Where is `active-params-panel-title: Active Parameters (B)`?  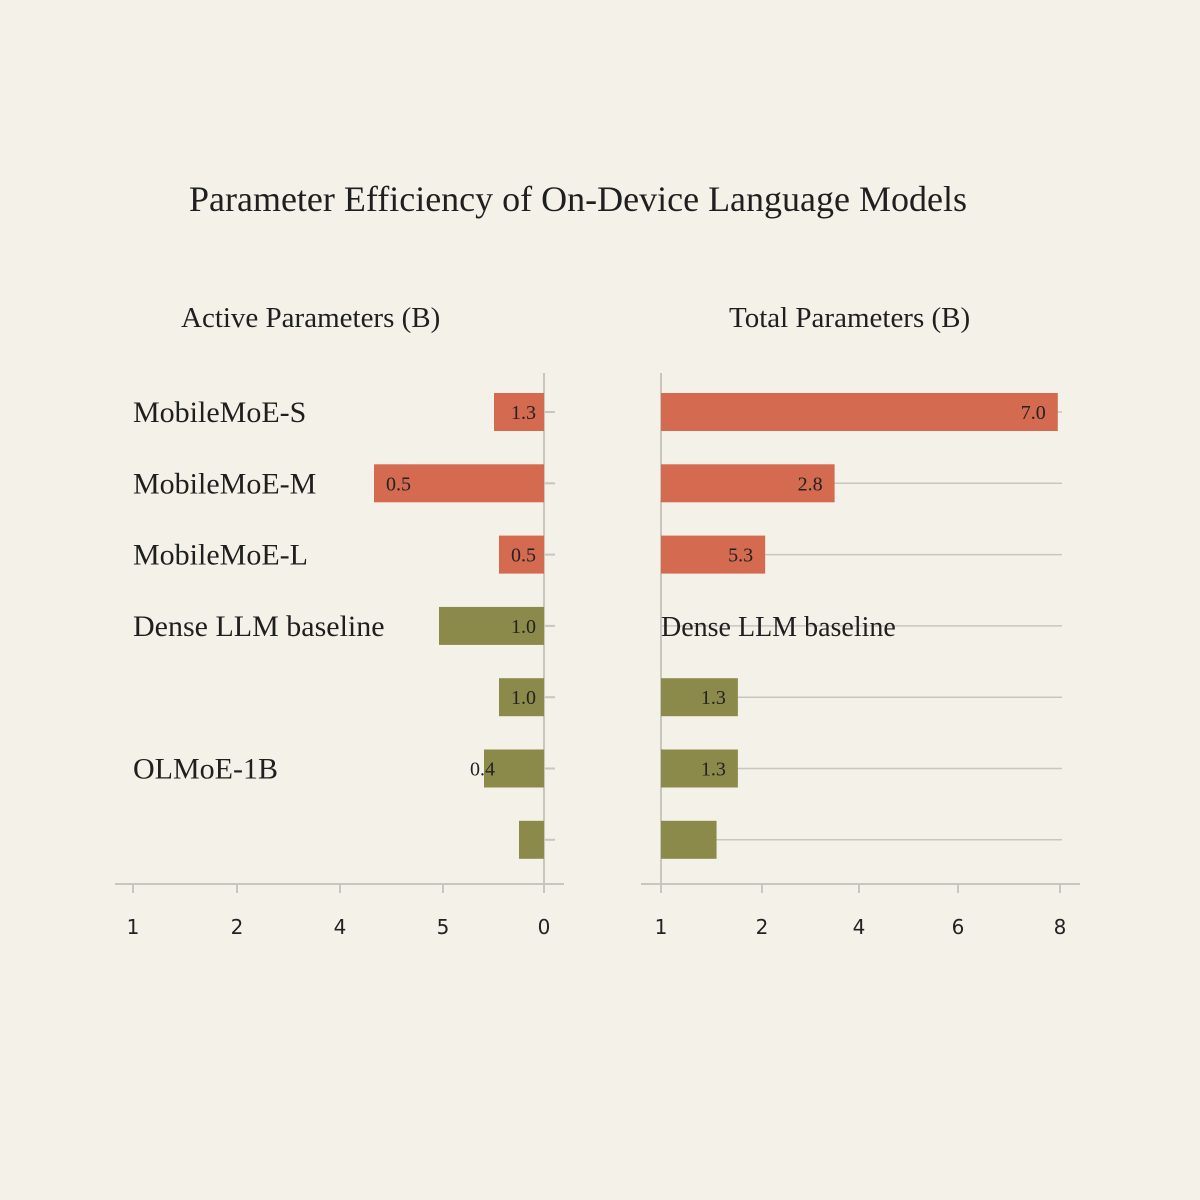 active-params-panel-title: Active Parameters (B) is located at coordinates (311, 318).